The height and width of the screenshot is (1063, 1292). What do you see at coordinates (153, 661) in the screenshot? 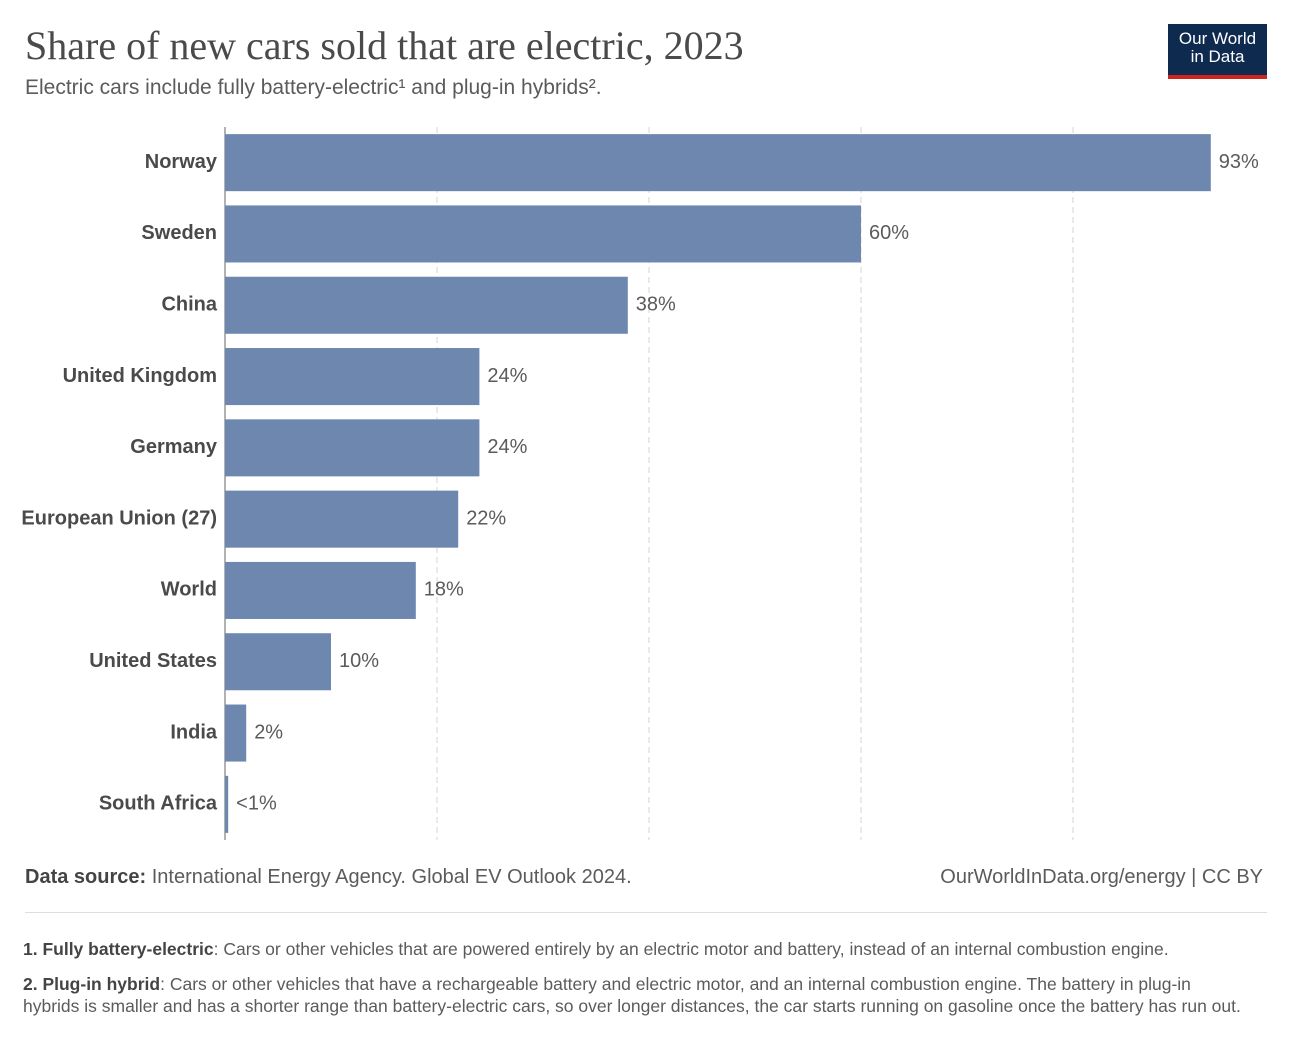
I see `category-label: United States` at bounding box center [153, 661].